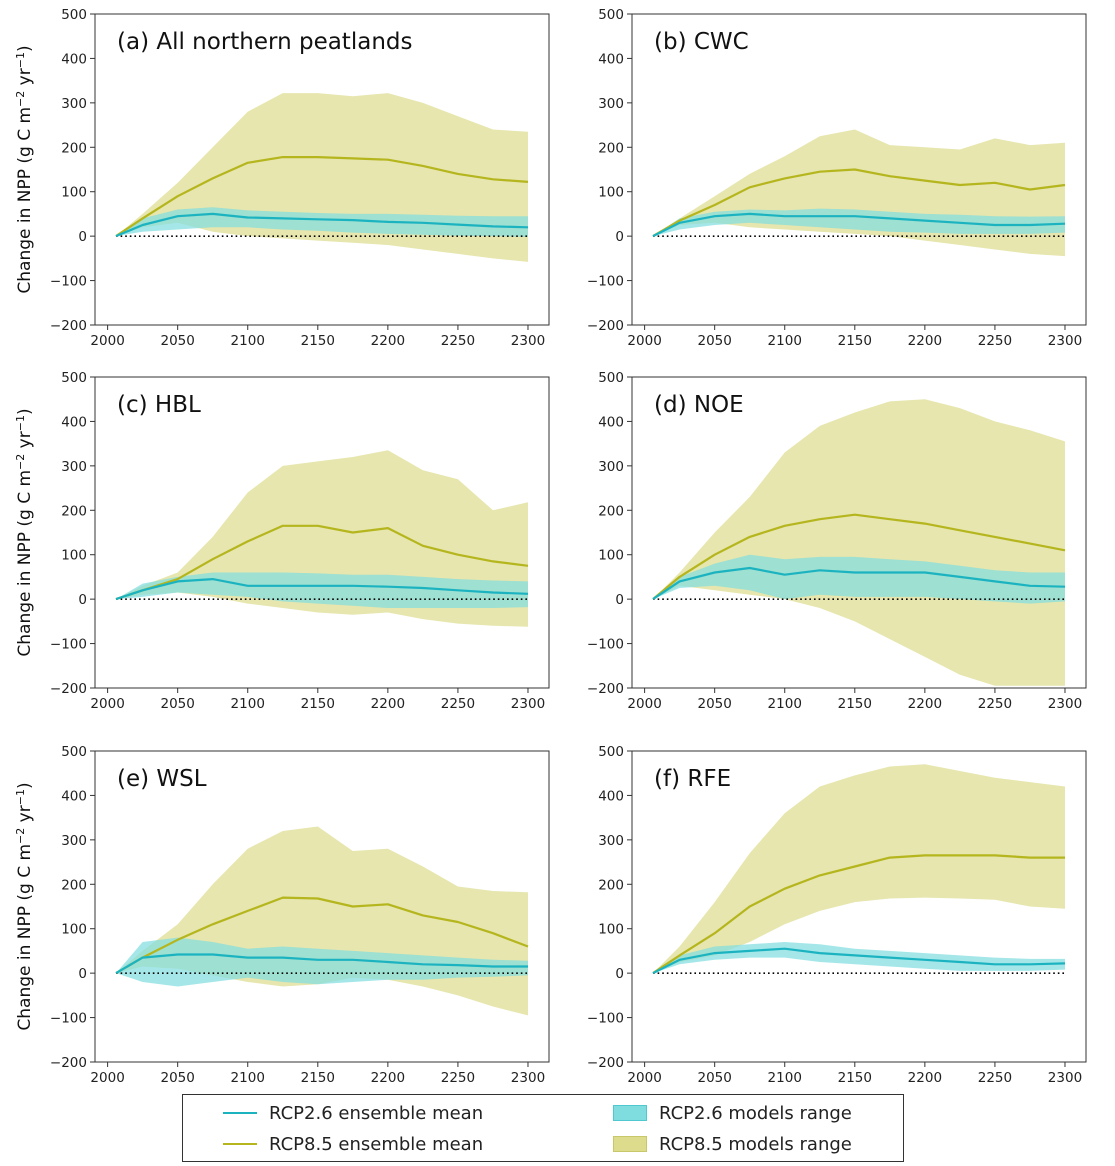  Describe the element at coordinates (630, 1113) in the screenshot. I see `legend-swatch-rcp26-range` at that location.